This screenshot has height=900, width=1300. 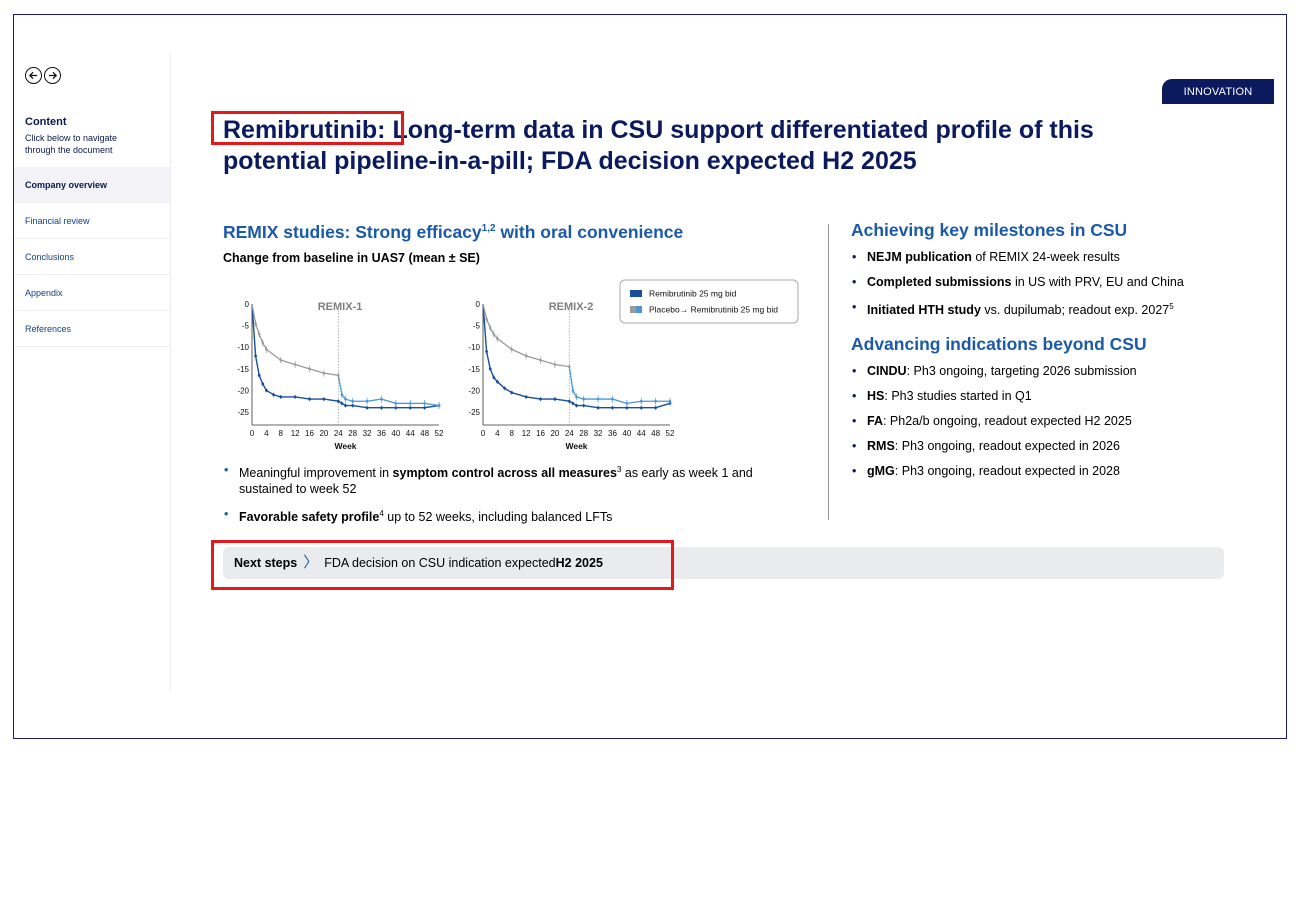 I want to click on milestone-2-rest: in US with PRV, EU and China, so click(x=1097, y=282).